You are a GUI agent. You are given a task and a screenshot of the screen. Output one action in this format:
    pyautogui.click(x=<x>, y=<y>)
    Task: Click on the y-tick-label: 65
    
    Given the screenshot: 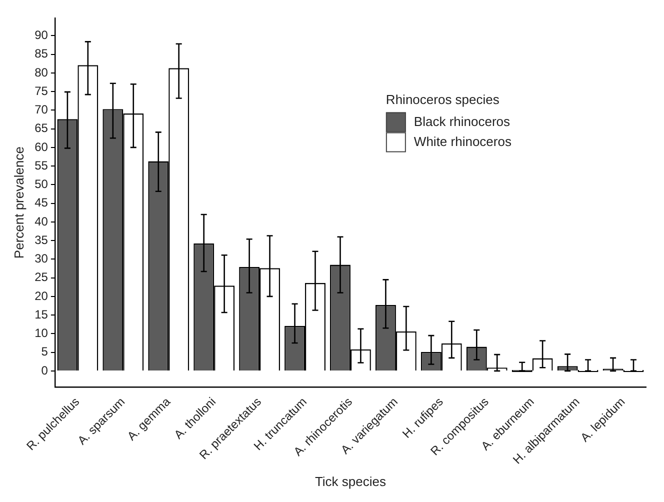 What is the action you would take?
    pyautogui.click(x=41, y=128)
    